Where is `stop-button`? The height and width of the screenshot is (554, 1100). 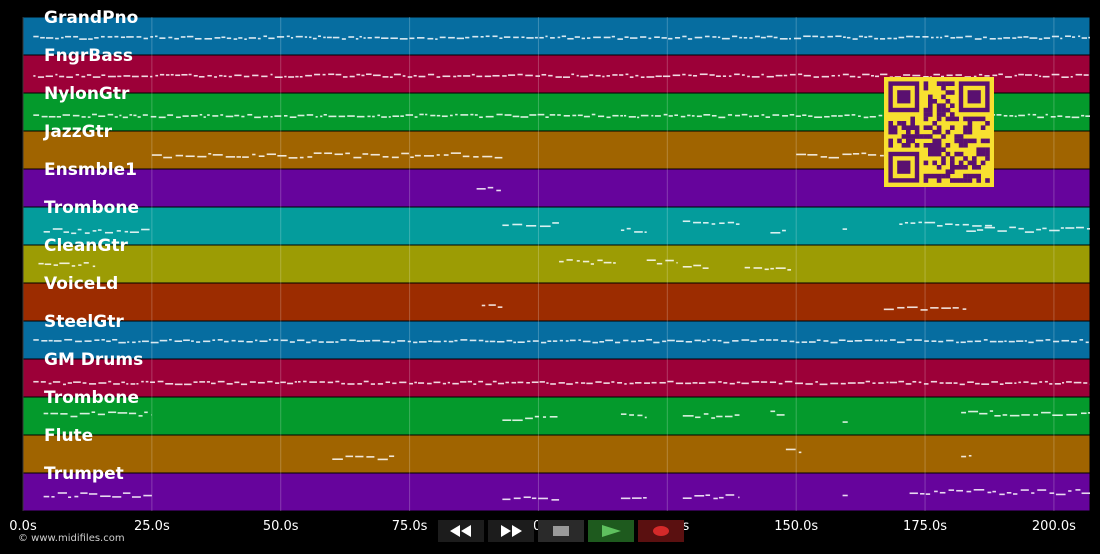 stop-button is located at coordinates (561, 531).